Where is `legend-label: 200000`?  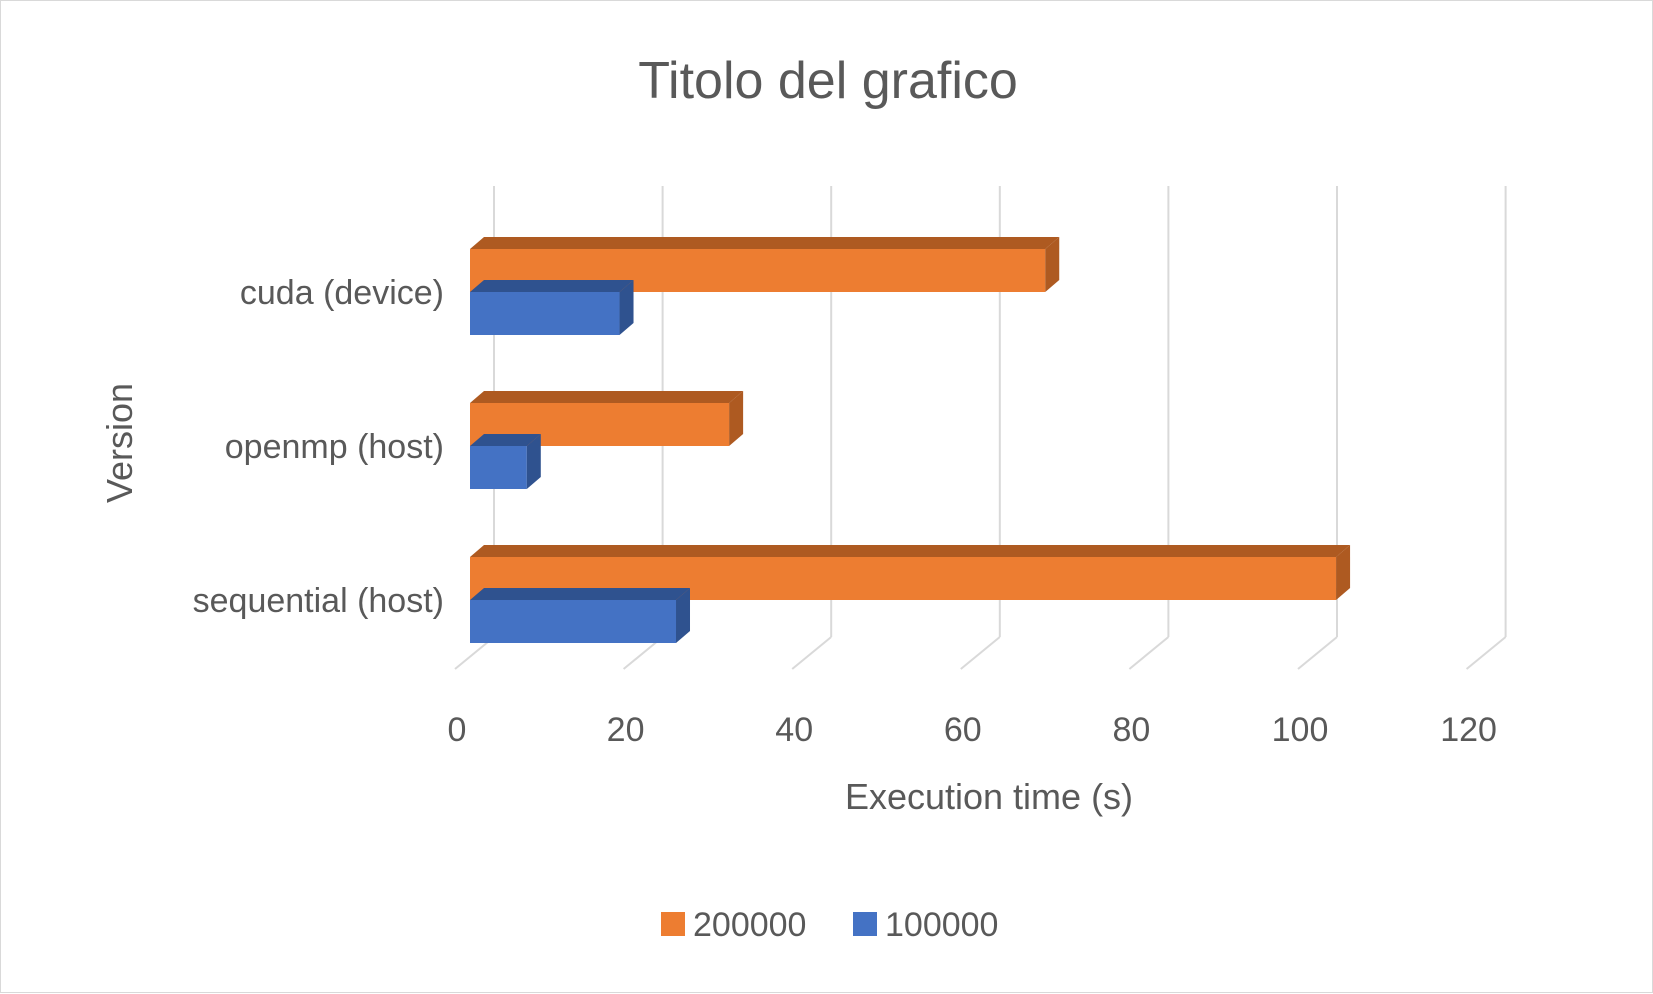
legend-label: 200000 is located at coordinates (749, 925).